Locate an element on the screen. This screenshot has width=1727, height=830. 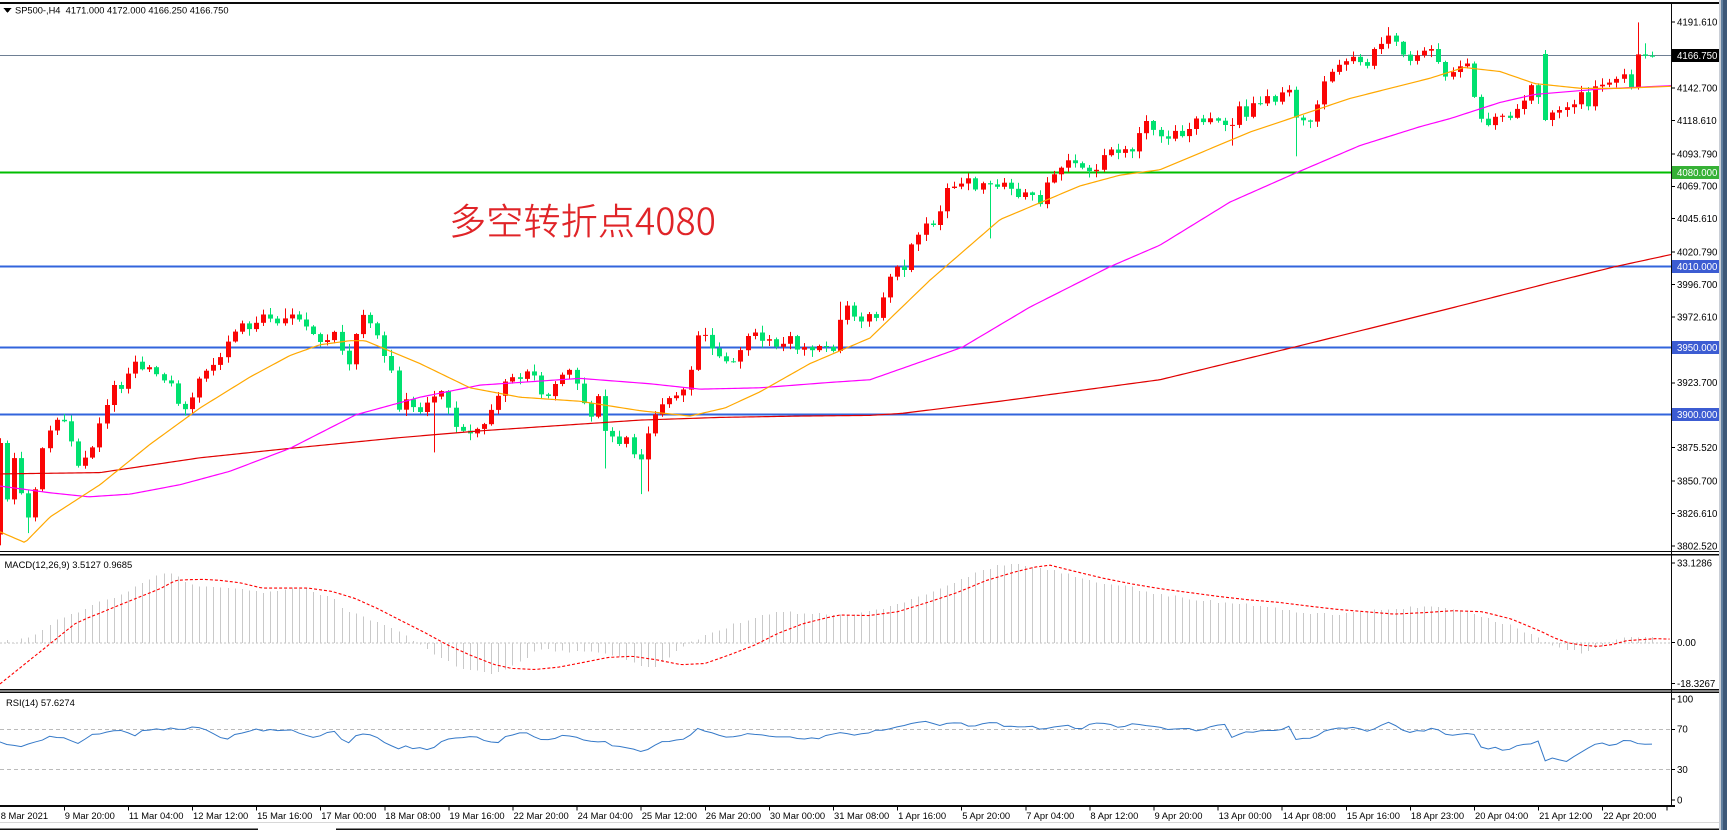
svg-text: 30 is located at coordinates (1682, 770).